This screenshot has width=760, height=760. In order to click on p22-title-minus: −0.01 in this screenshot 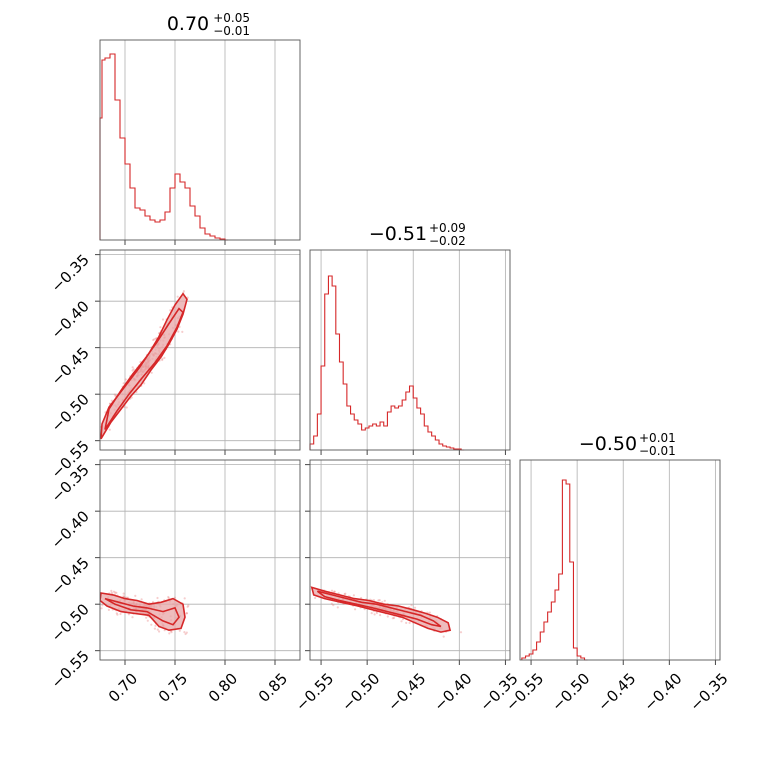, I will do `click(657, 451)`.